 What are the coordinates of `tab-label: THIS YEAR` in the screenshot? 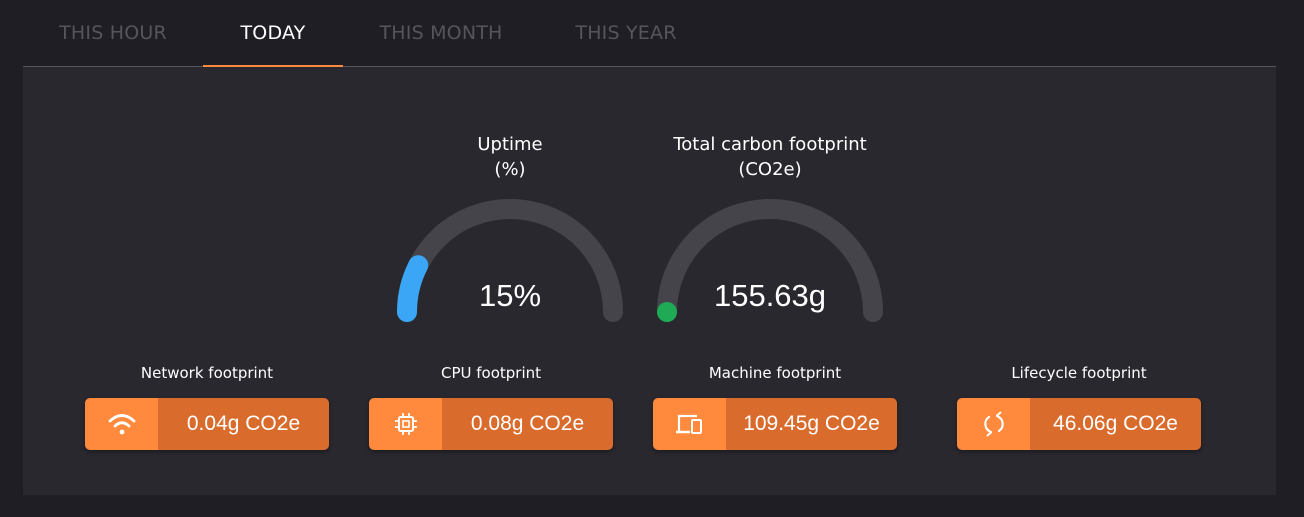 It's located at (626, 33).